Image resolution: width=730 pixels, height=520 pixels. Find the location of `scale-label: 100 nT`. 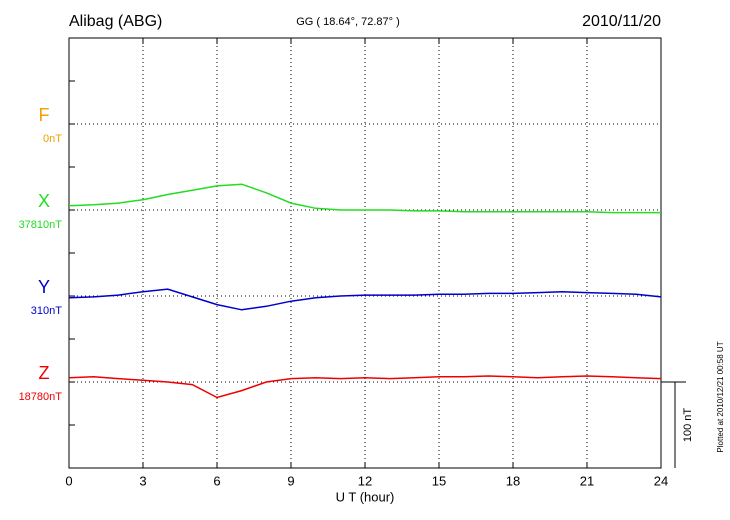

scale-label: 100 nT is located at coordinates (688, 425).